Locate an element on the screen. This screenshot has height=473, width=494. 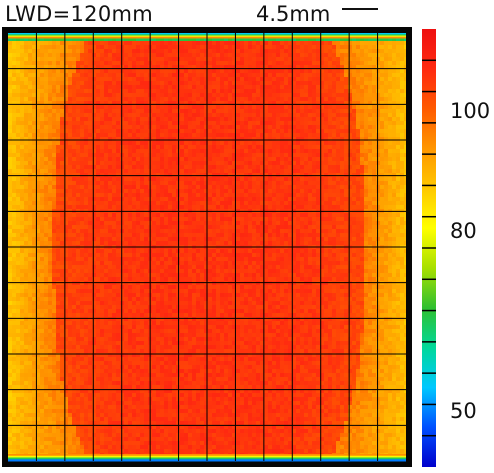
scale-bar is located at coordinates (360, 9).